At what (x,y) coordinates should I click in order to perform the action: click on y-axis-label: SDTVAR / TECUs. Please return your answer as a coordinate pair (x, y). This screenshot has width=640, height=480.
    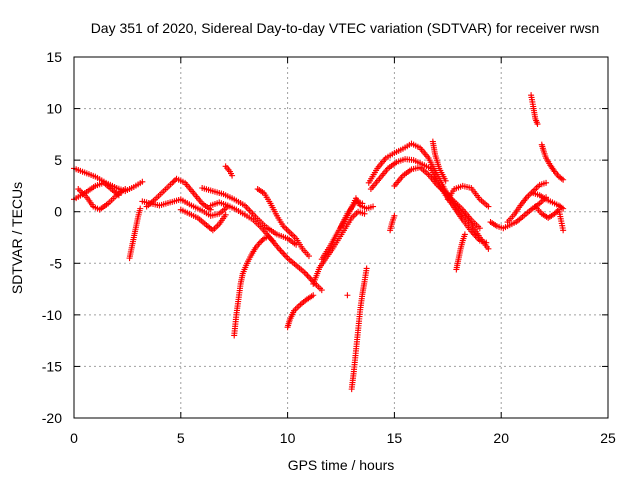
    Looking at the image, I should click on (17, 238).